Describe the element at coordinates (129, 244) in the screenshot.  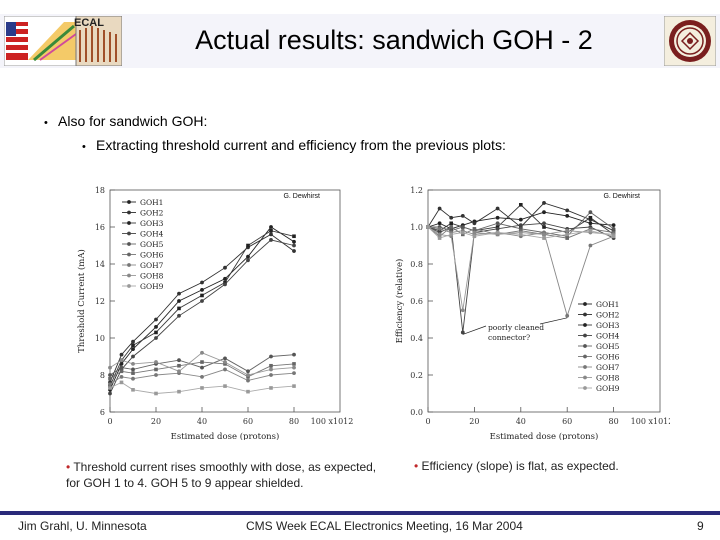
I see `legend-marker-goh5` at that location.